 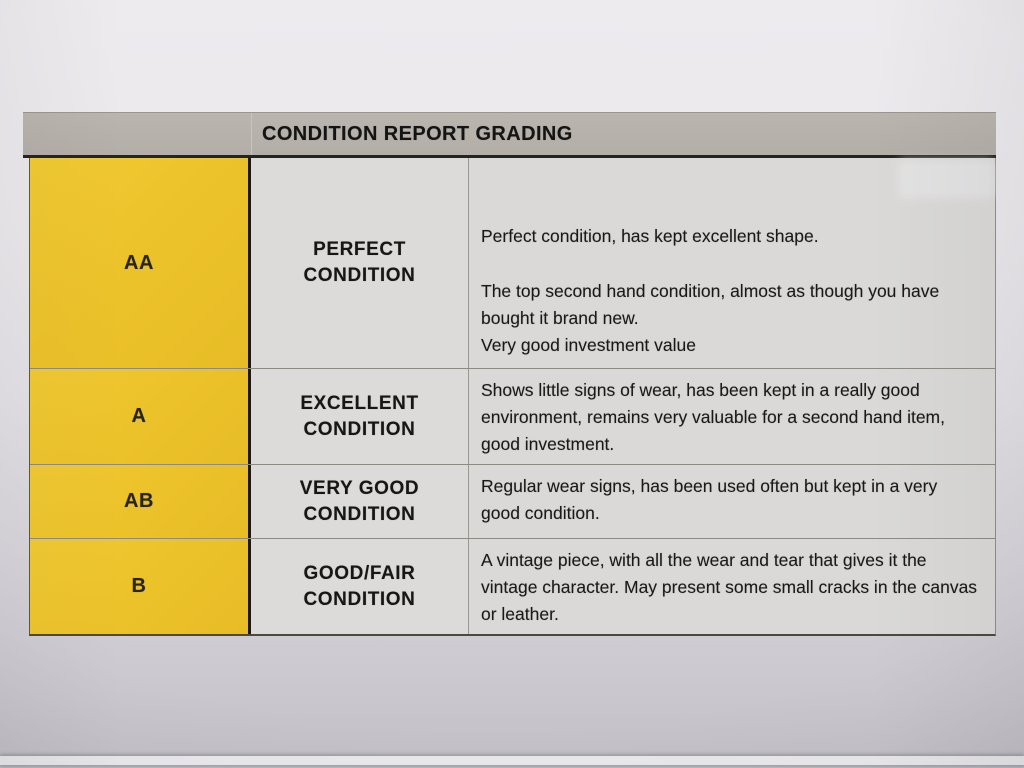 What do you see at coordinates (140, 263) in the screenshot?
I see `grade-cell-aa: AA` at bounding box center [140, 263].